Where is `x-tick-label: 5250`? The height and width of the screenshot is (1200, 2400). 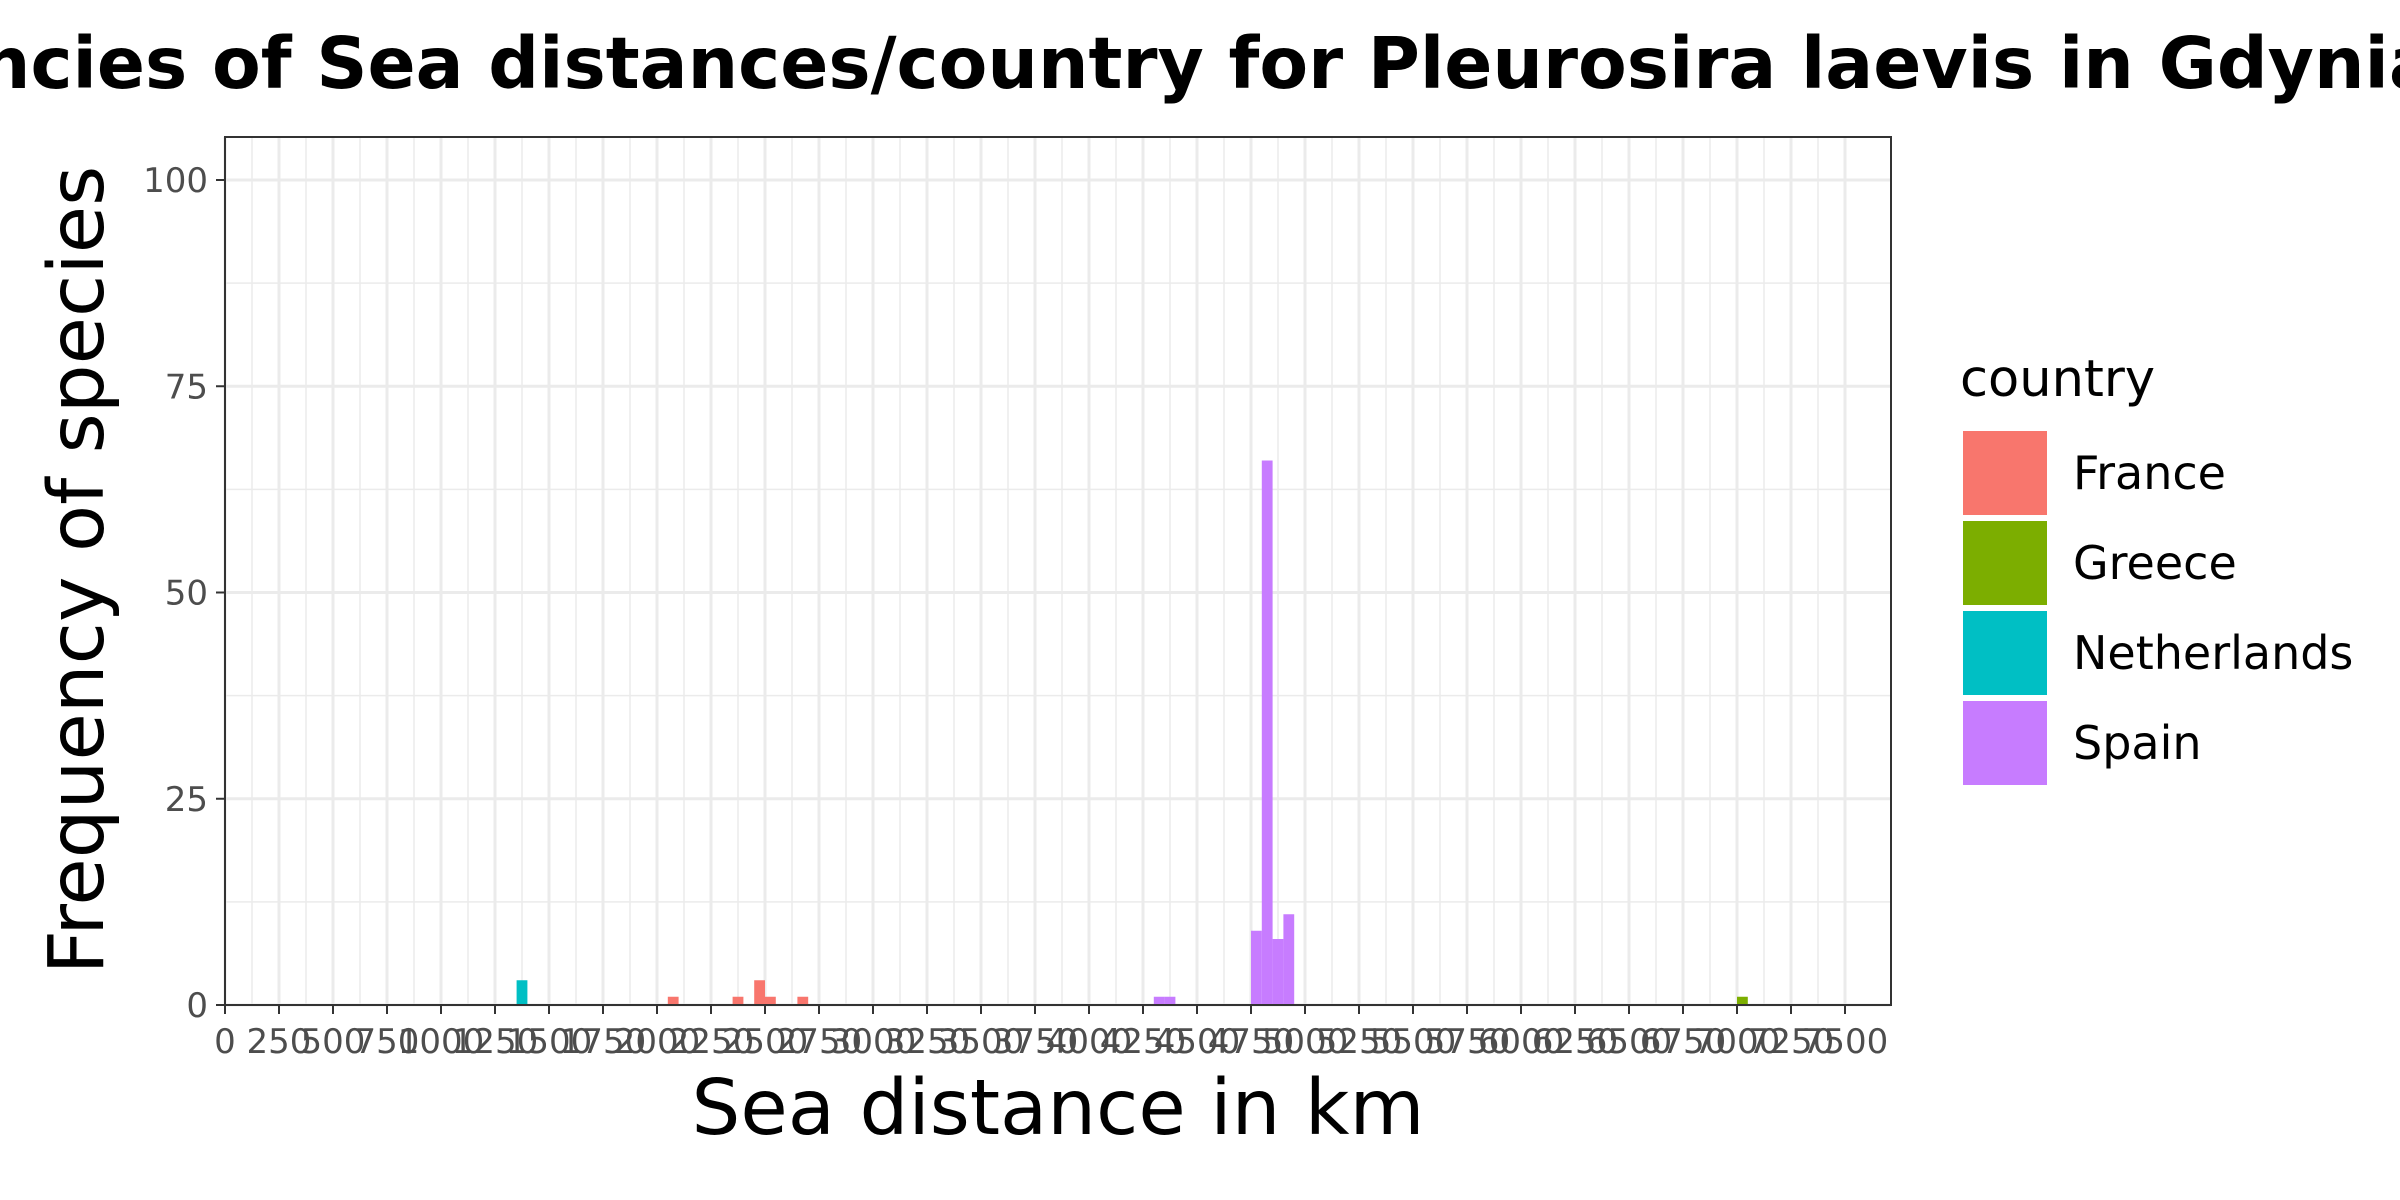 x-tick-label: 5250 is located at coordinates (1359, 1042).